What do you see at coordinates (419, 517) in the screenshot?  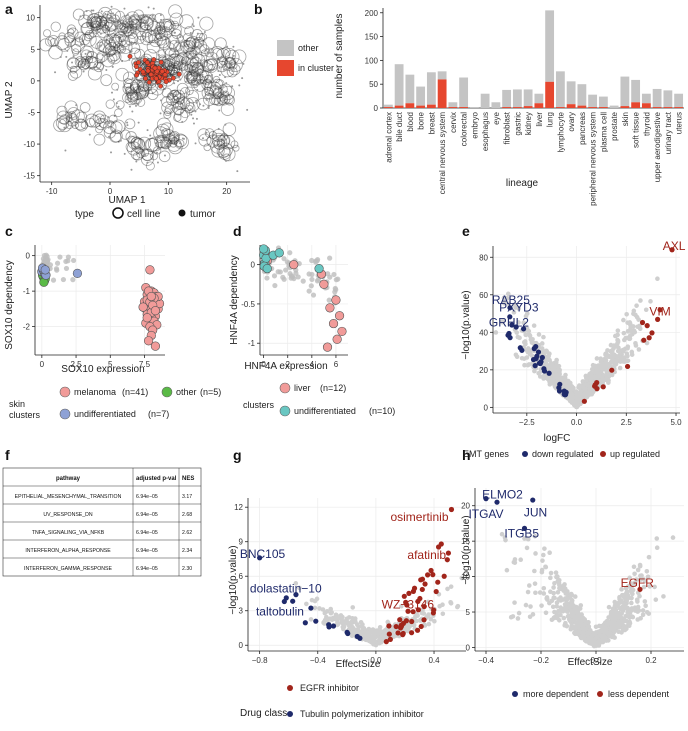 I see `g-annotation-label: osimertinib` at bounding box center [419, 517].